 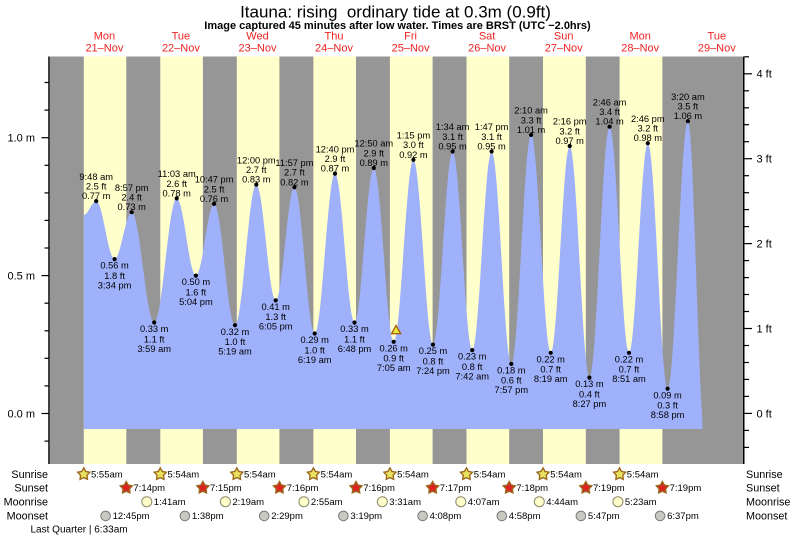 What do you see at coordinates (275, 317) in the screenshot?
I see `svg-text: 1.3 ft` at bounding box center [275, 317].